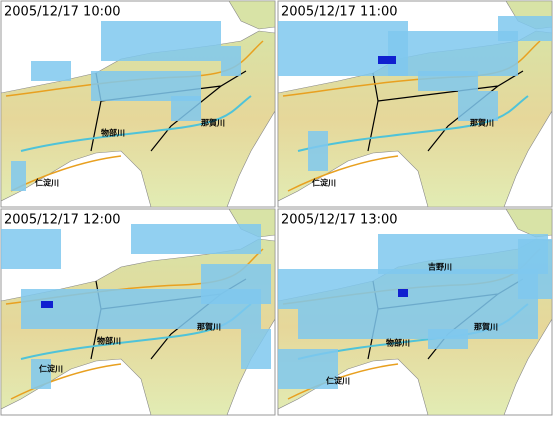 Image resolution: width=554 pixels, height=421 pixels. Describe the element at coordinates (251, 15) in the screenshot. I see `land` at that location.